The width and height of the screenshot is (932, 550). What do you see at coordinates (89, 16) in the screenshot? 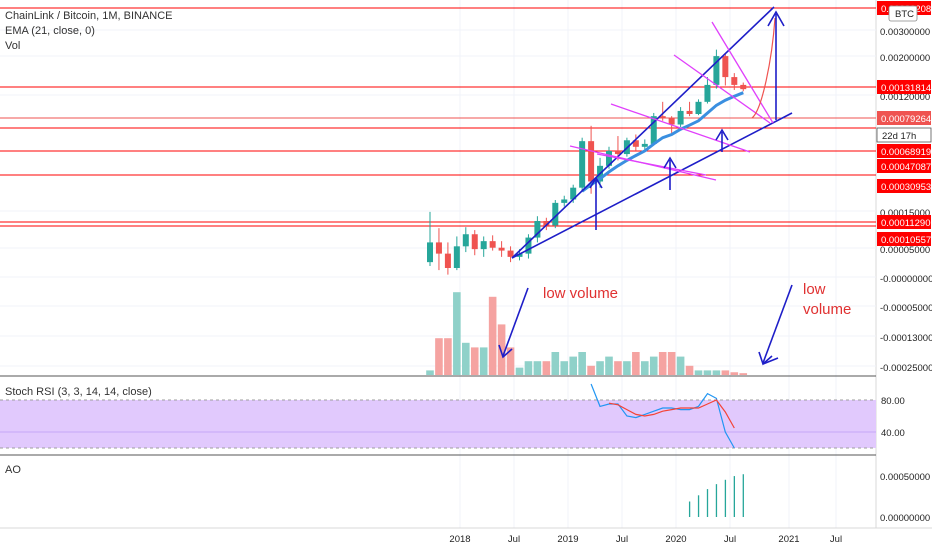
I see `symbol-title: ChainLink / Bitcoin, 1M, BINANCE` at bounding box center [89, 16].